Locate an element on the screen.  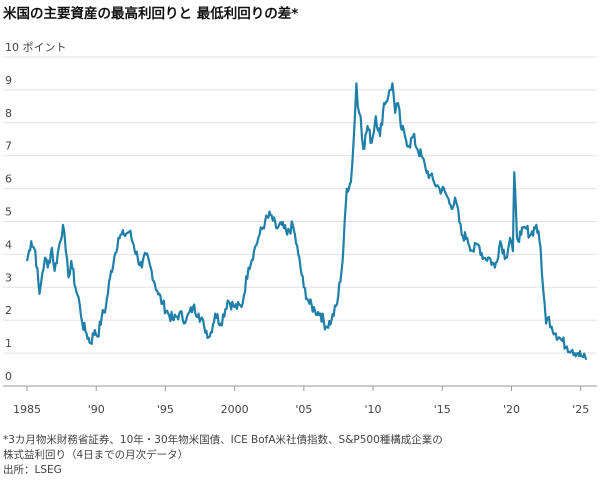
y-tick-label: 5 is located at coordinates (8, 212).